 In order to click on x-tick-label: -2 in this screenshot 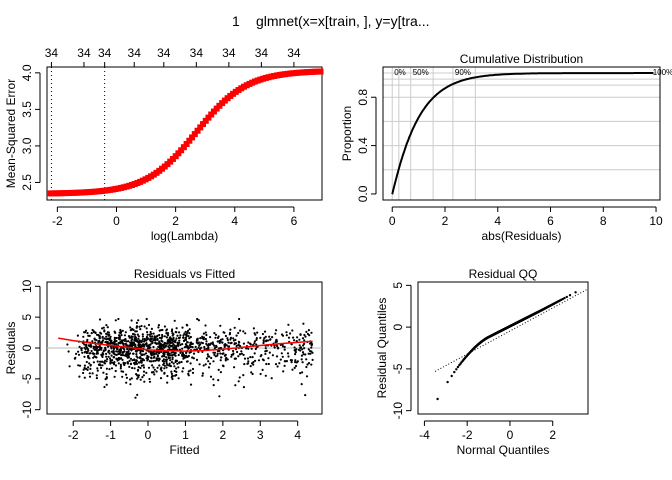, I will do `click(73, 435)`.